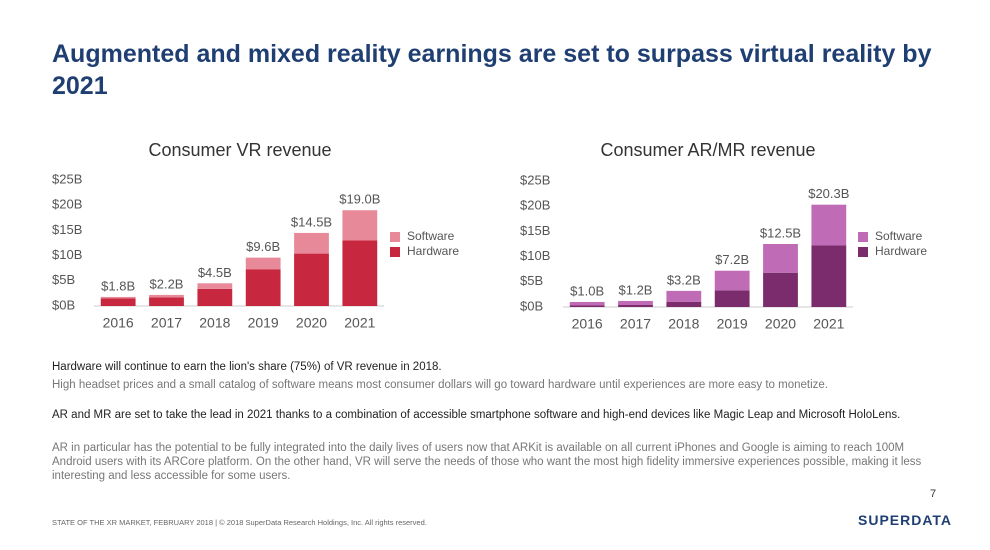 This screenshot has width=990, height=550. I want to click on total-label: $9.6B, so click(263, 246).